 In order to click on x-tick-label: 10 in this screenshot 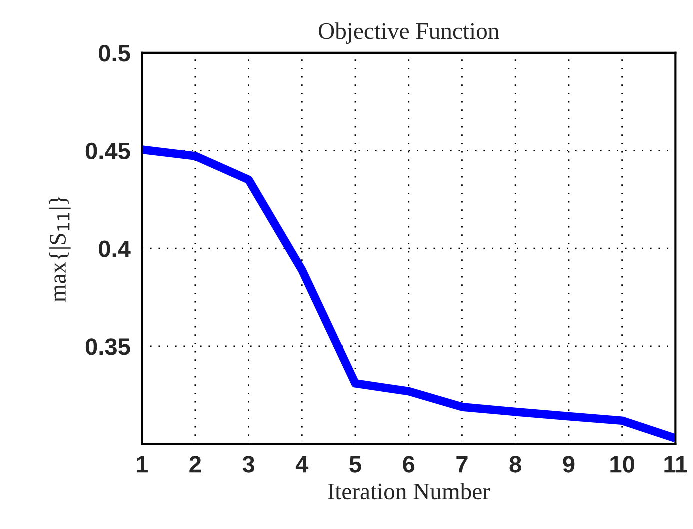, I will do `click(622, 464)`.